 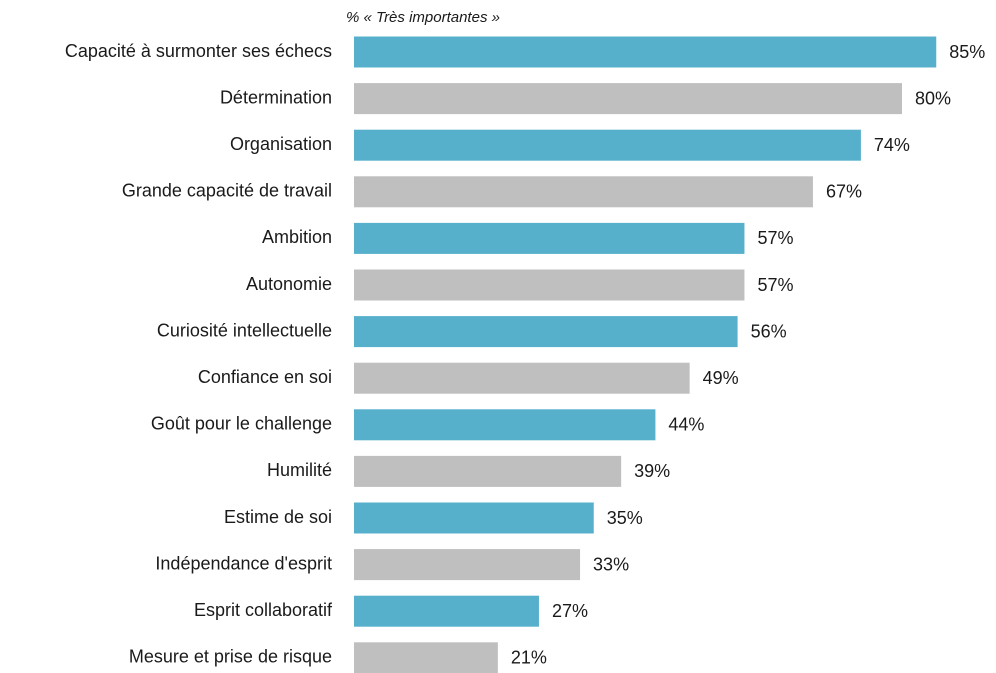 What do you see at coordinates (243, 563) in the screenshot?
I see `y-tick-label: Indépendance d'esprit` at bounding box center [243, 563].